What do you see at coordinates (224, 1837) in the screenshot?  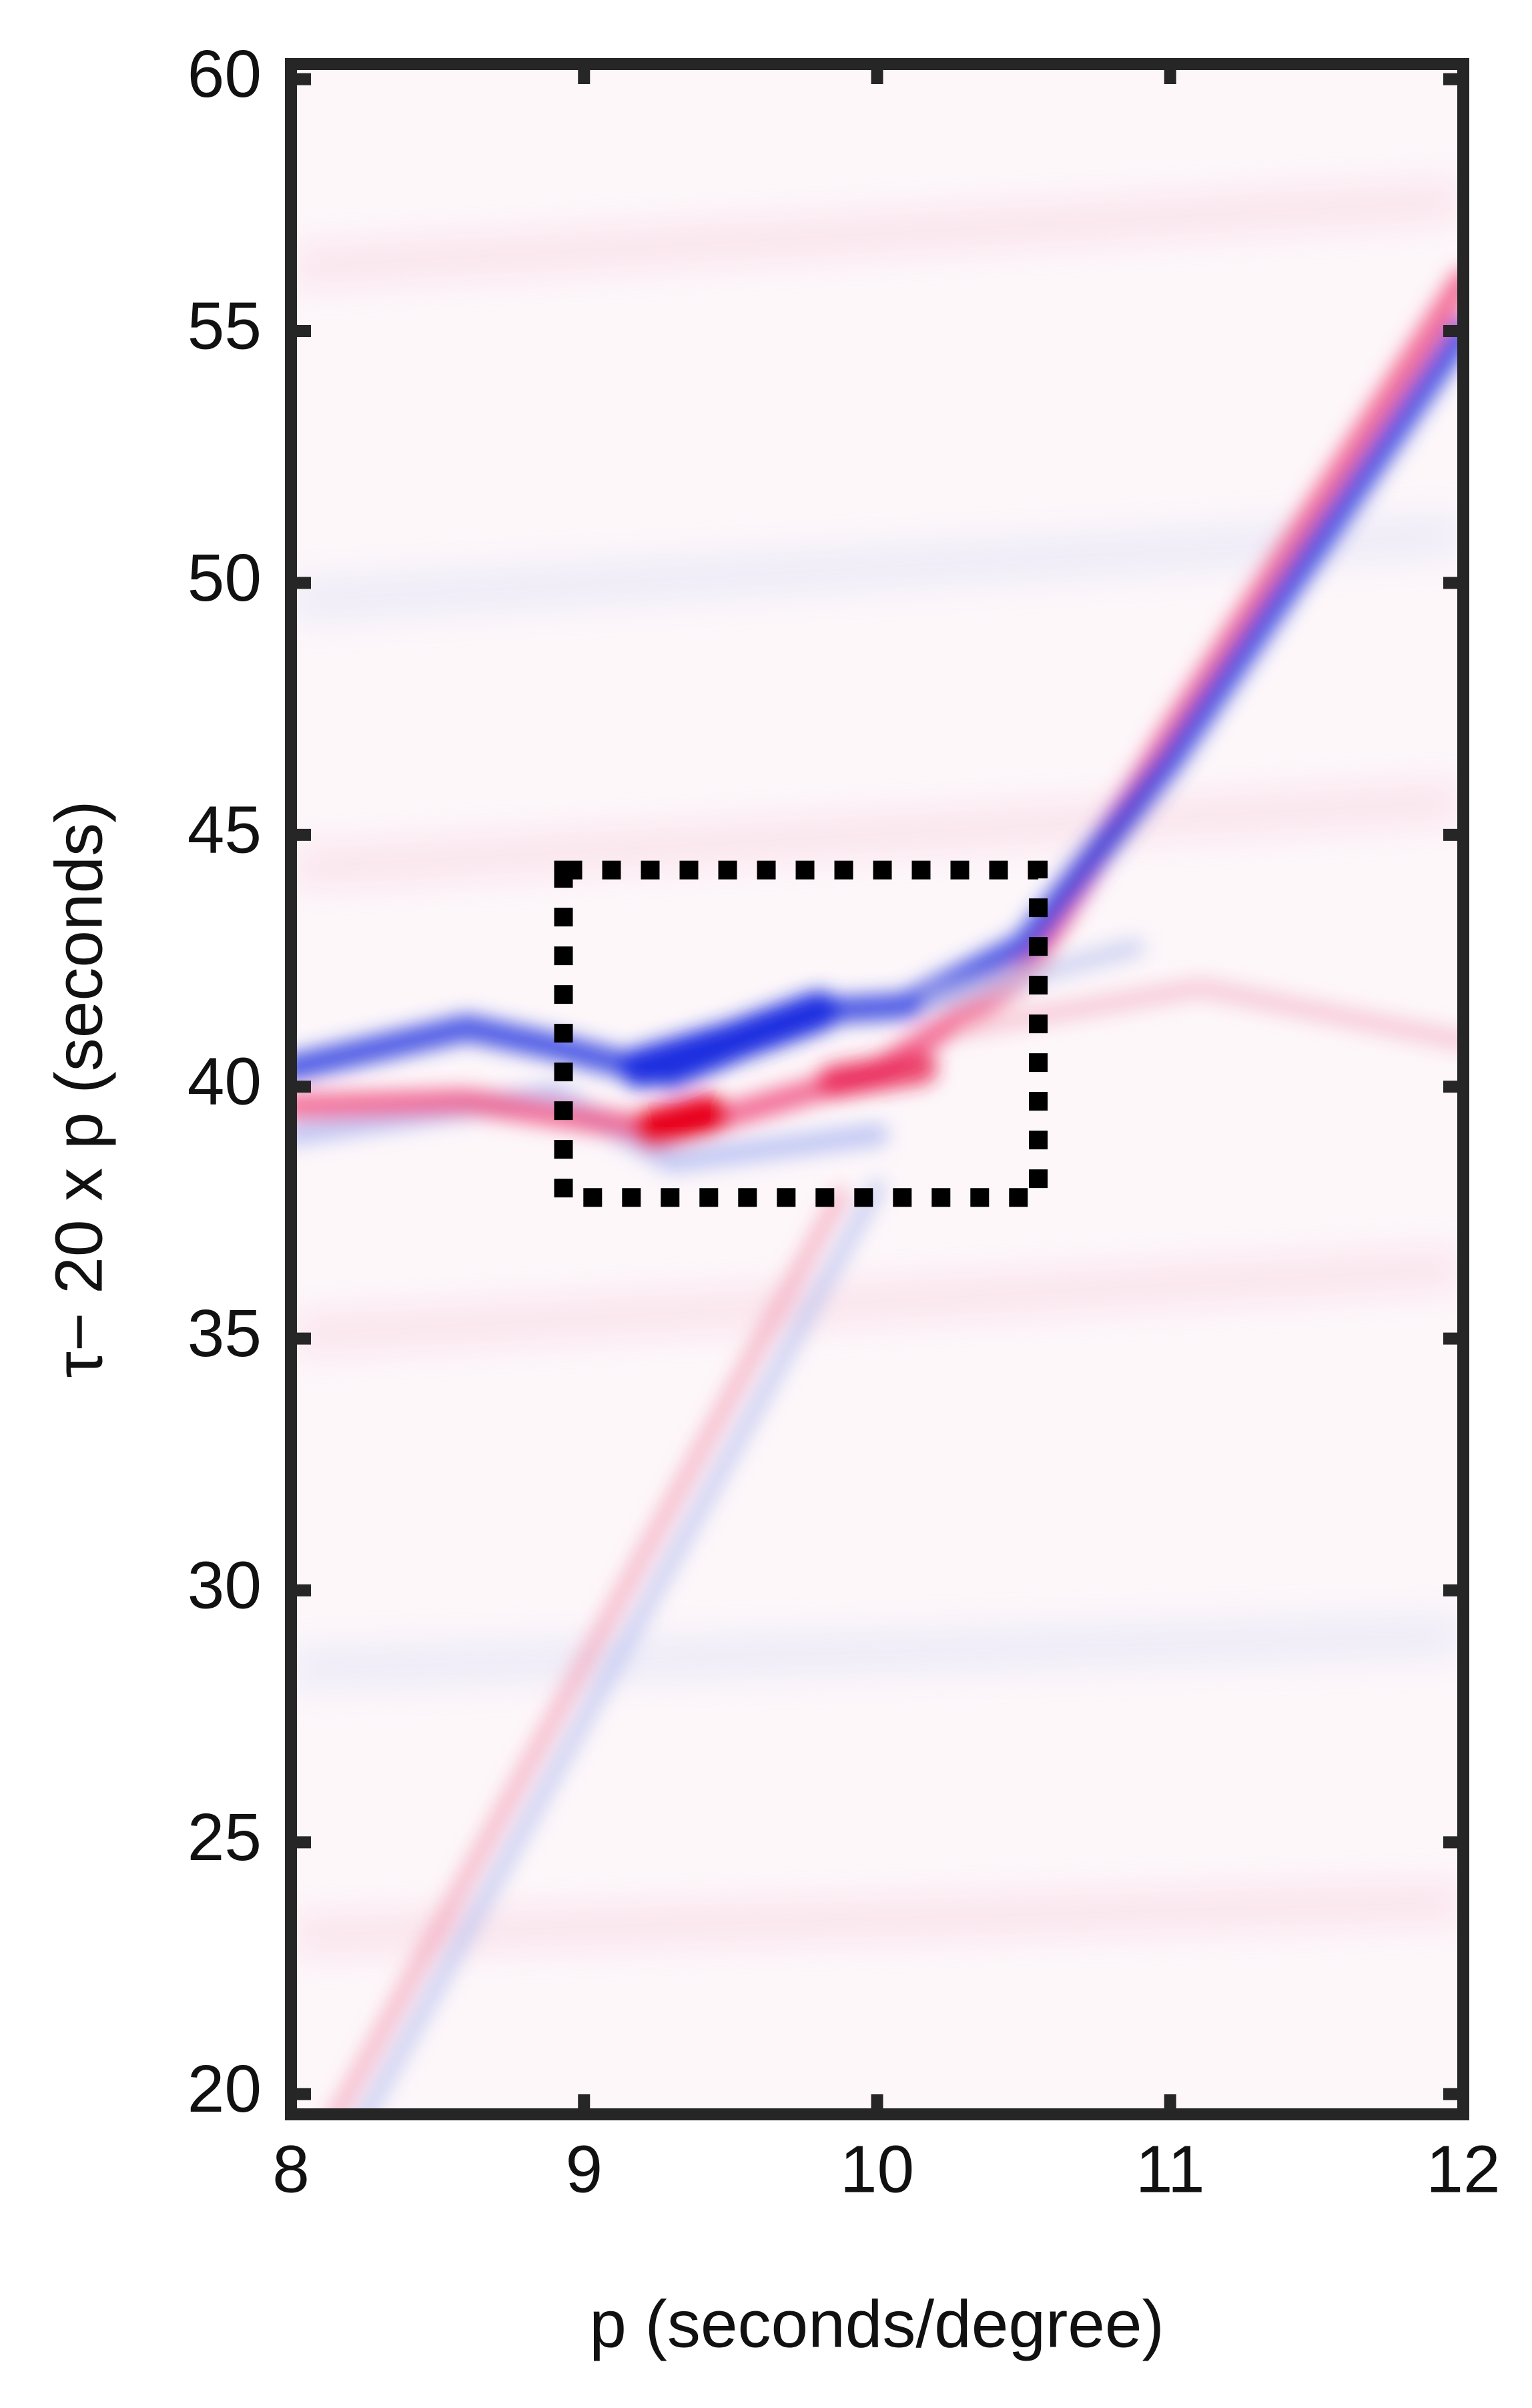 I see `y-tick-label: 25` at bounding box center [224, 1837].